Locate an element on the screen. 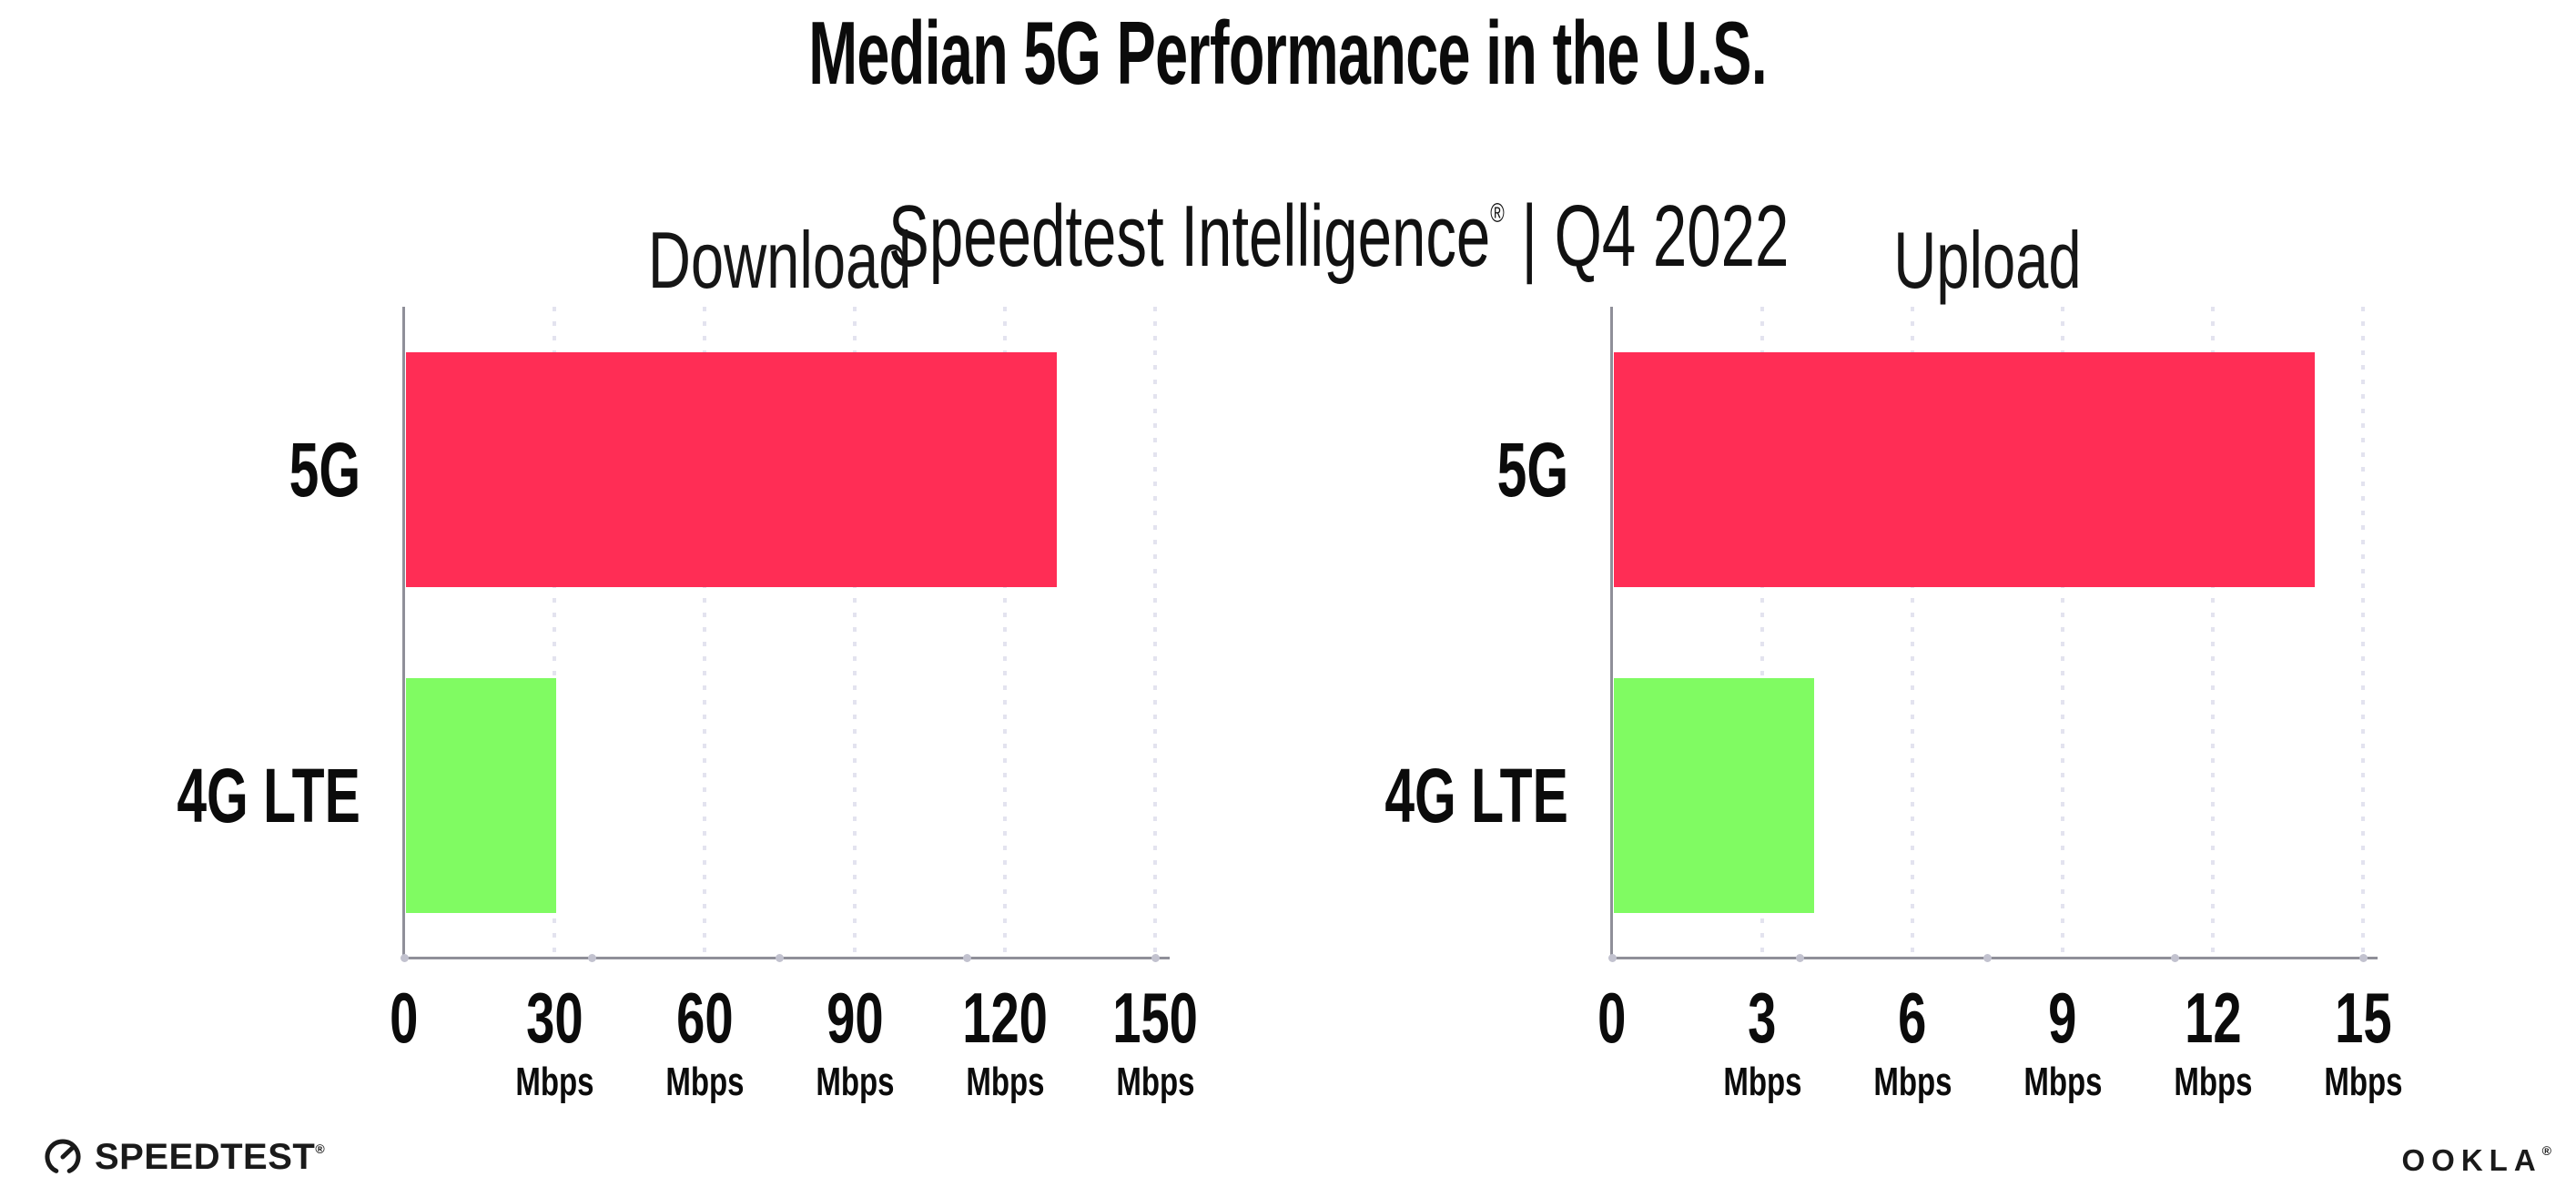 This screenshot has height=1197, width=2576. tick-label: 3 Mbps is located at coordinates (1762, 1043).